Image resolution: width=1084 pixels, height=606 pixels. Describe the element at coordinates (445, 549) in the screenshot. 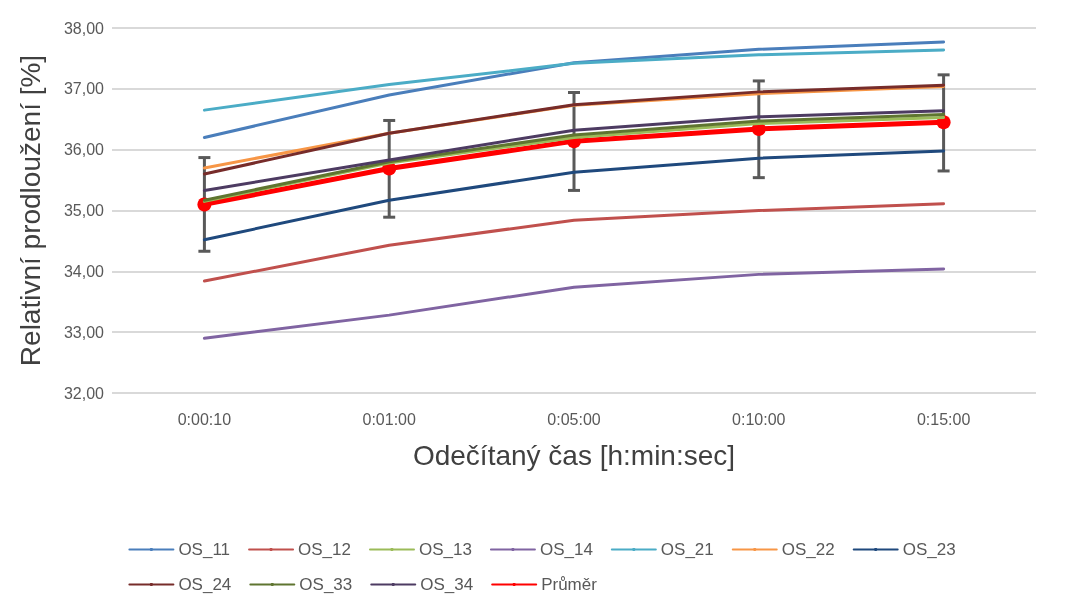

I see `legend-label: OS_13` at that location.